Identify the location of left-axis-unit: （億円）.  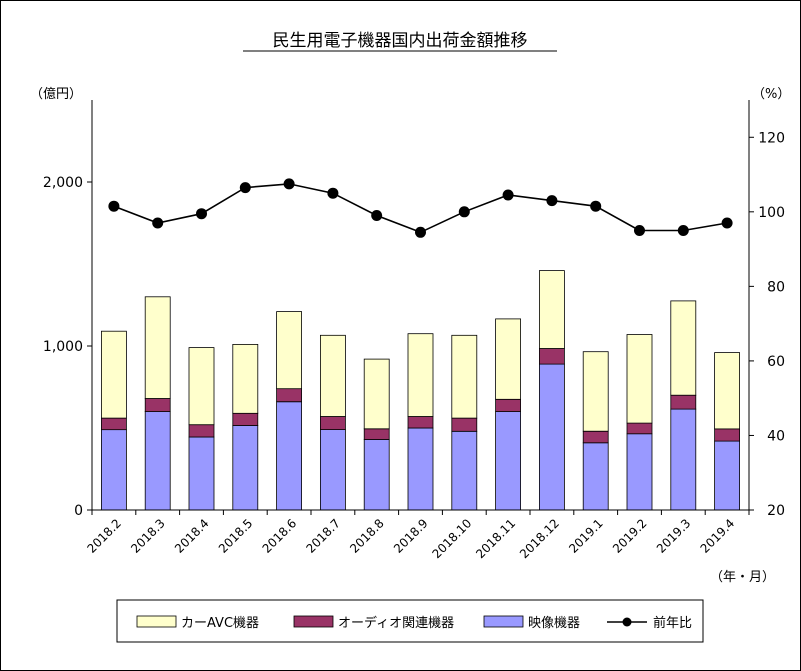
(56, 94).